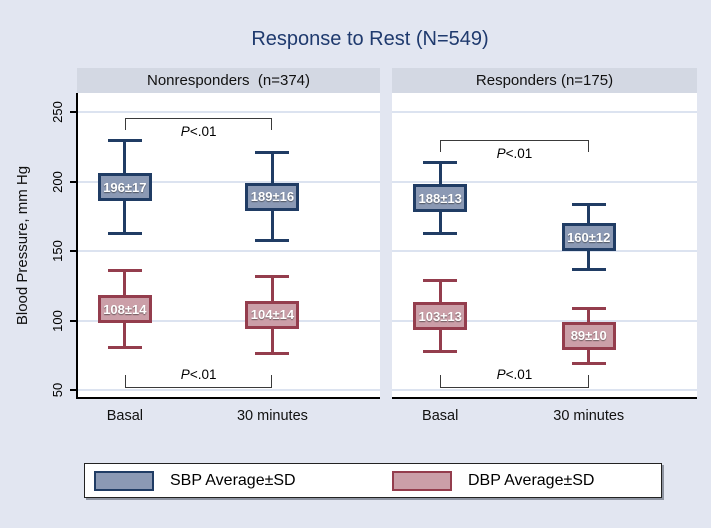 This screenshot has width=711, height=528. What do you see at coordinates (228, 80) in the screenshot?
I see `panel-header-nonresponders: Nonresponders (n=374)` at bounding box center [228, 80].